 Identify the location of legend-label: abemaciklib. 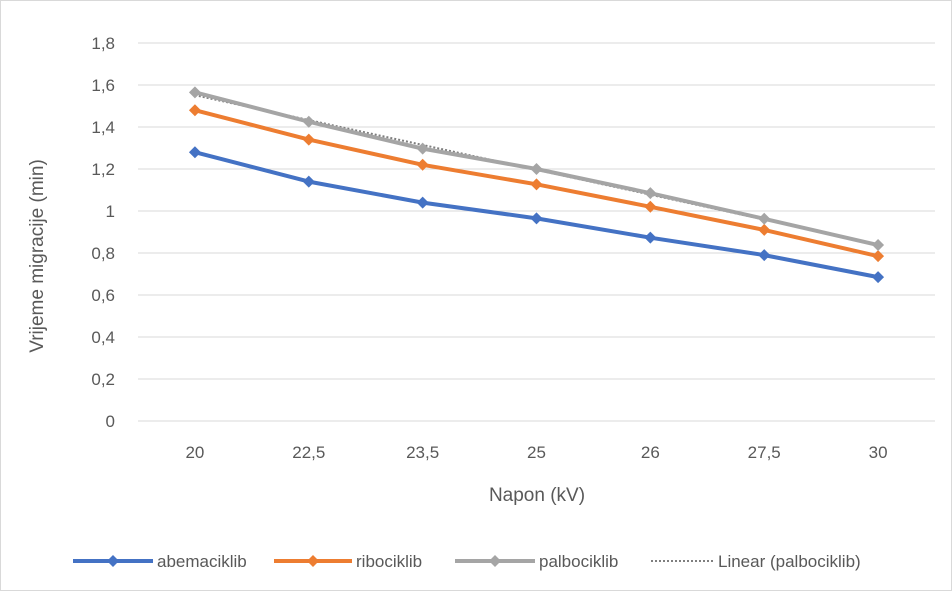
(202, 561).